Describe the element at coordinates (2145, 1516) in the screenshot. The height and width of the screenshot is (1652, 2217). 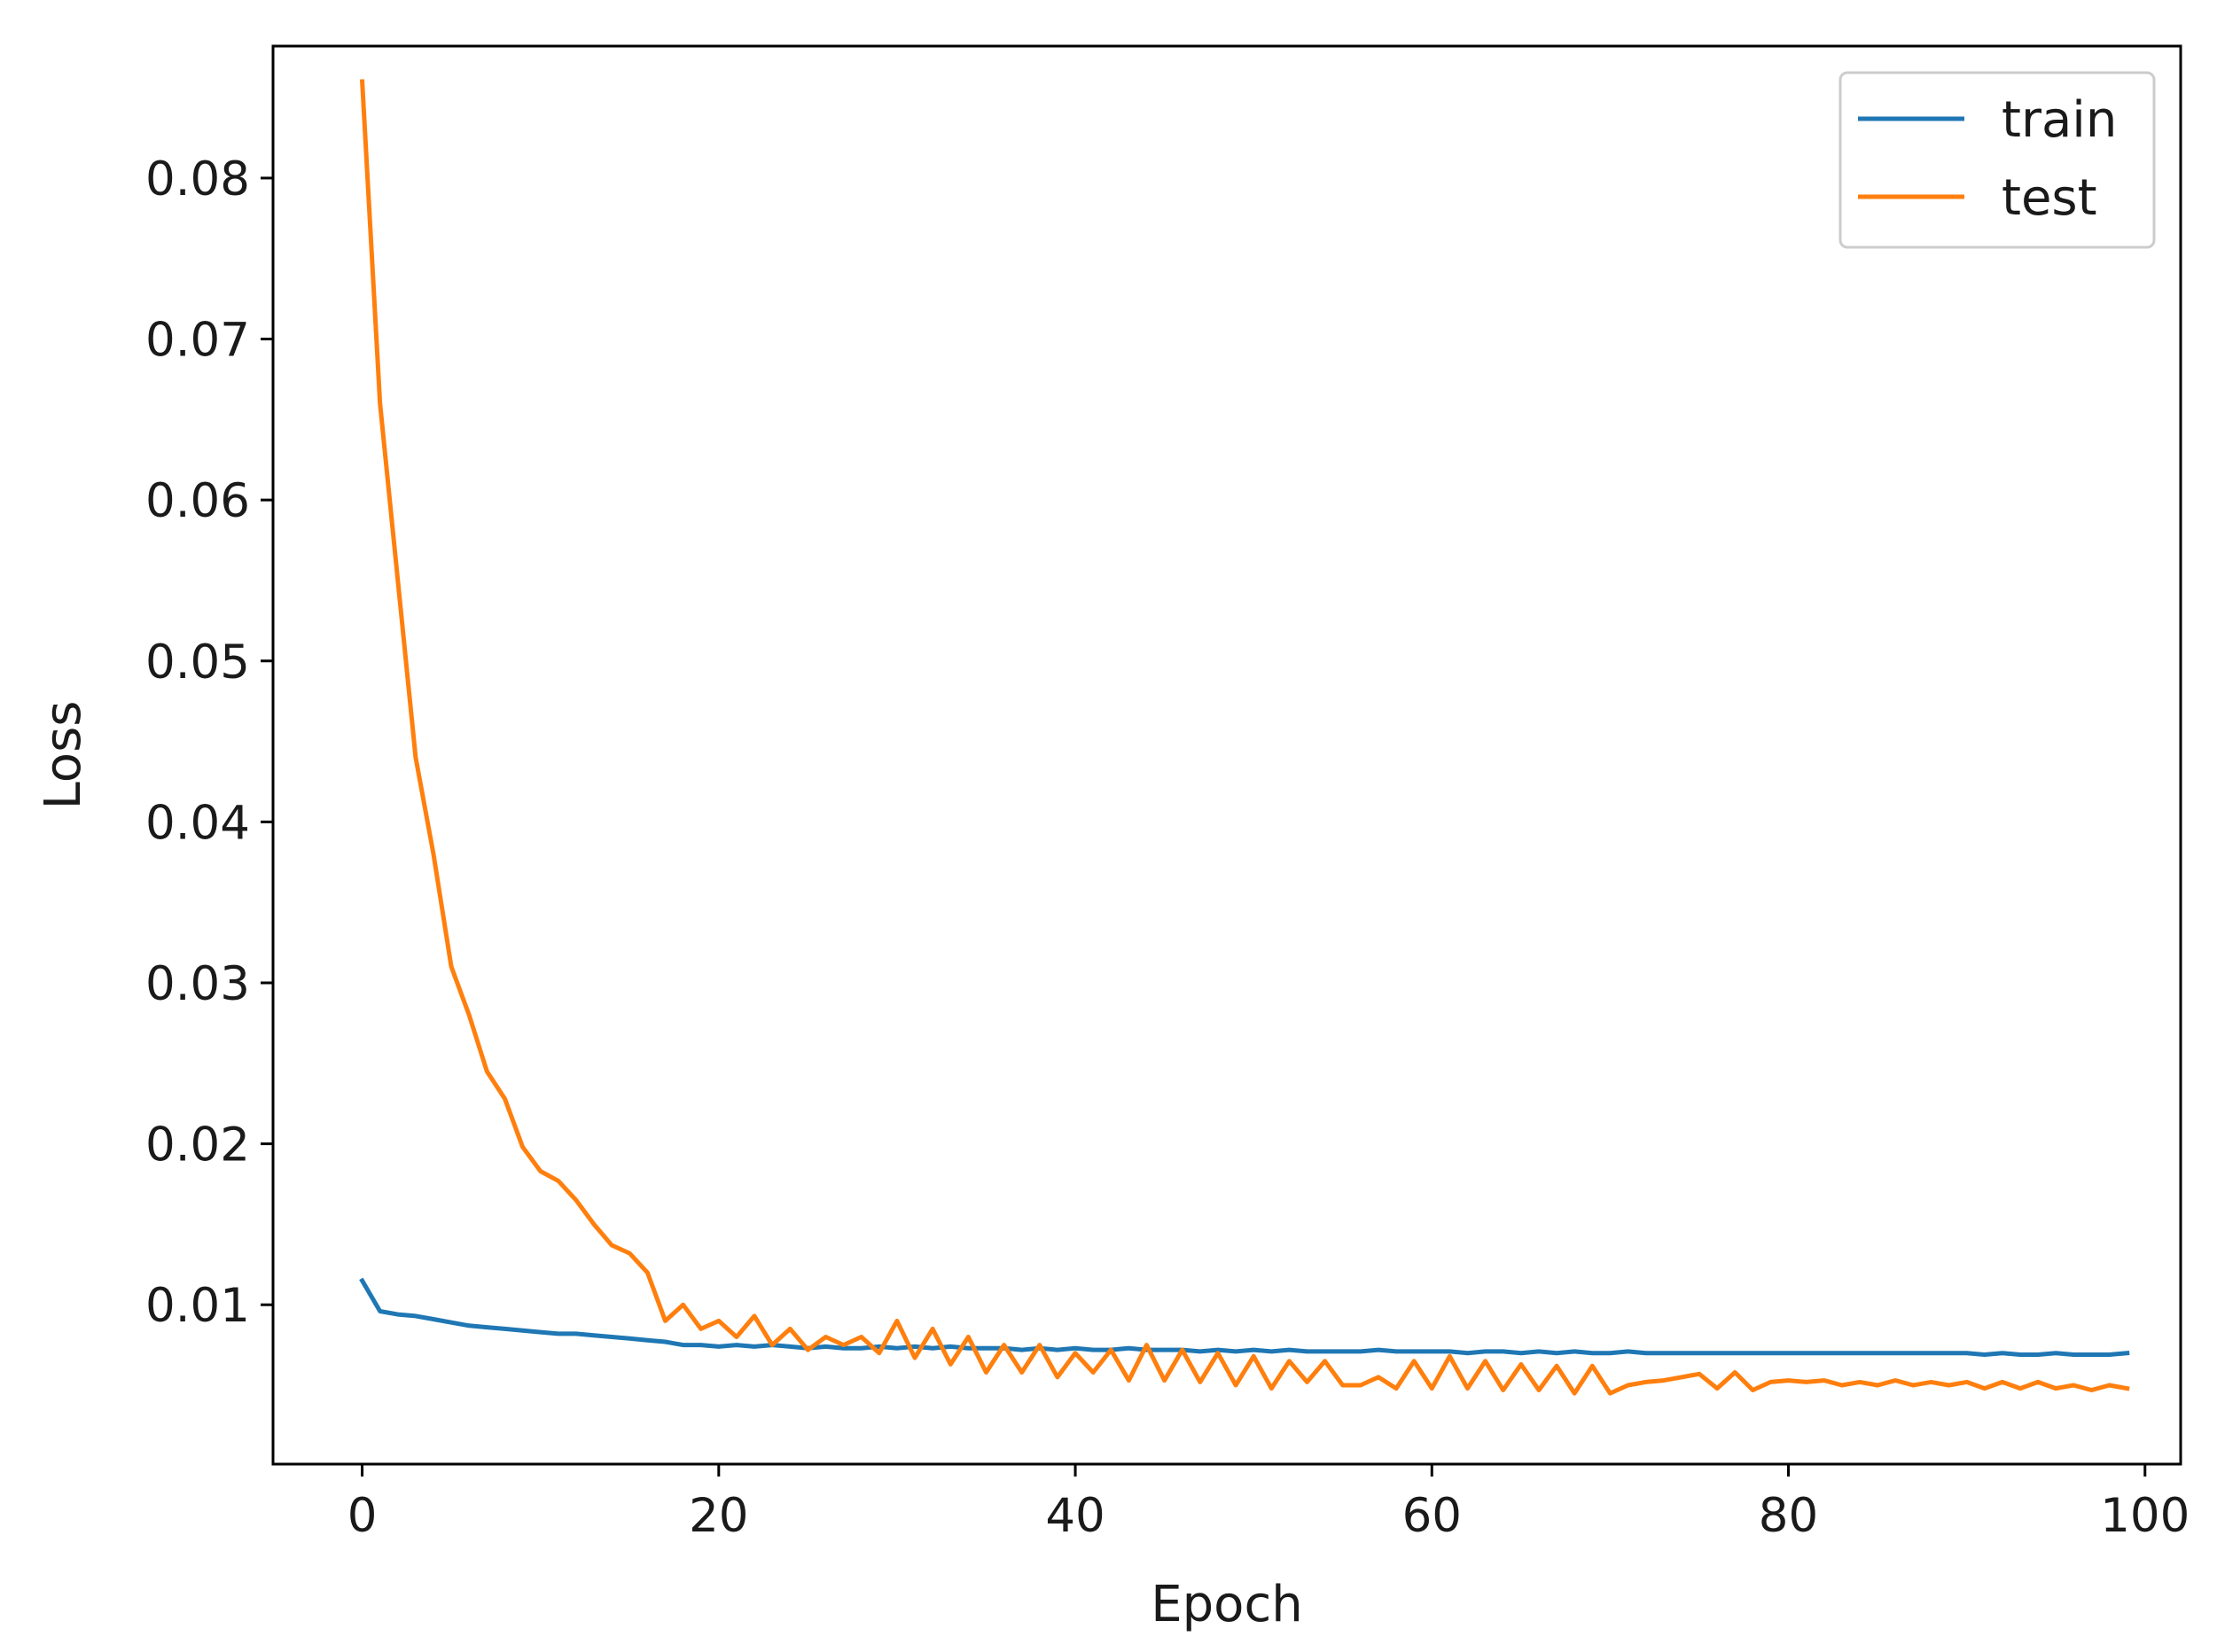
I see `x-tick-label: 100` at that location.